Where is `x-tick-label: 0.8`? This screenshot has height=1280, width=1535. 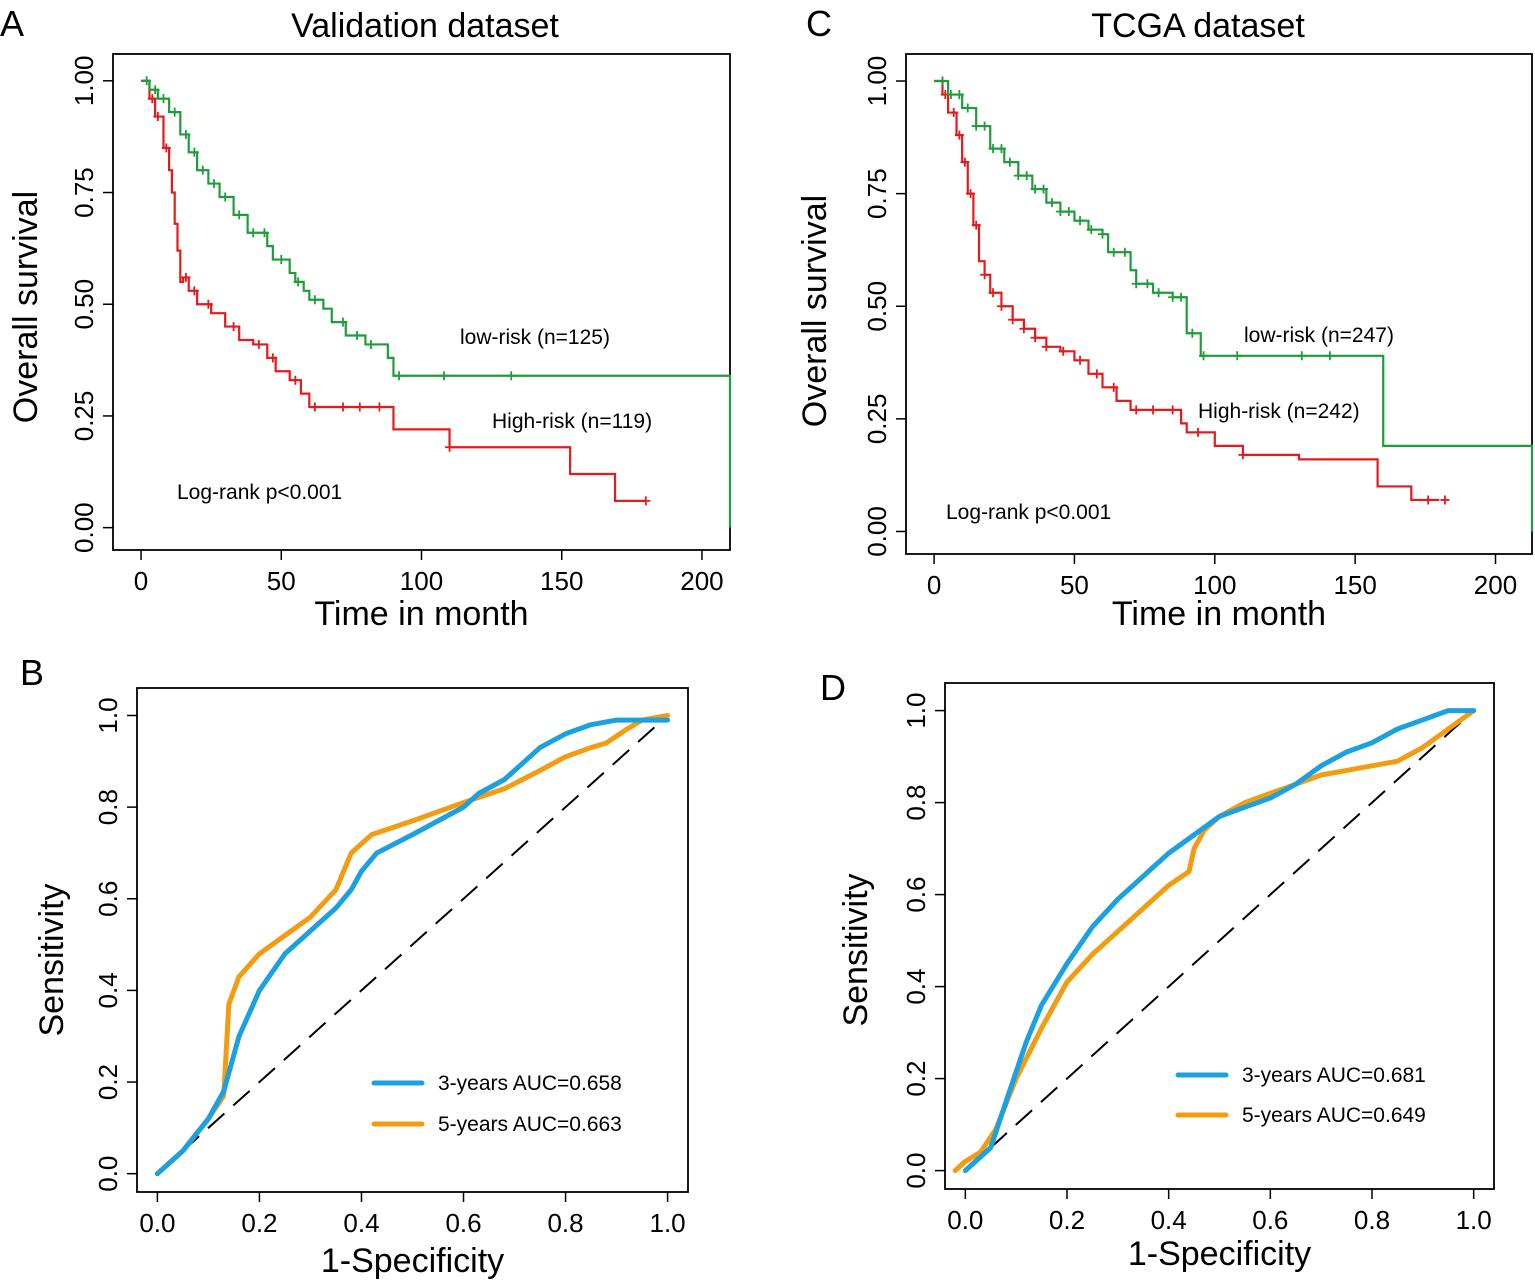
x-tick-label: 0.8 is located at coordinates (1372, 1220).